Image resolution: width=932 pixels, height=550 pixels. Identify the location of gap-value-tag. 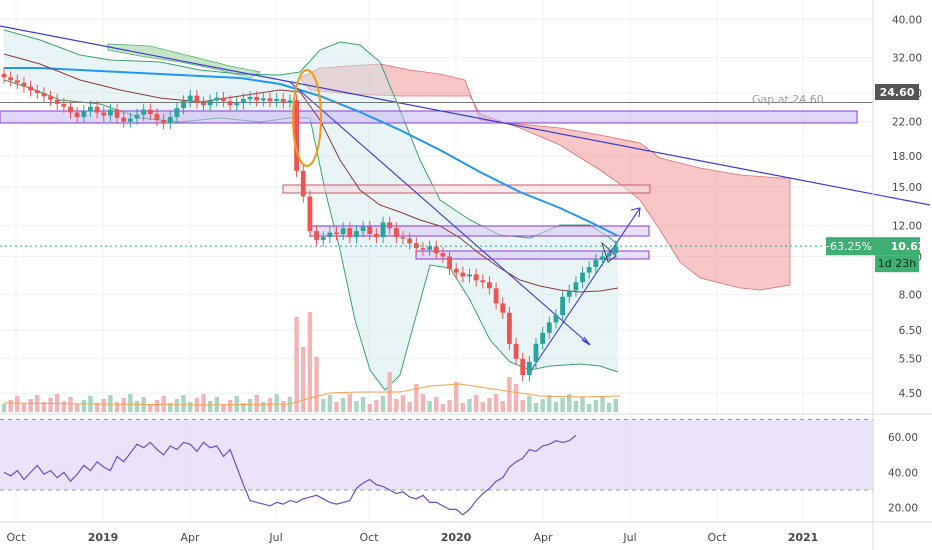
(897, 92).